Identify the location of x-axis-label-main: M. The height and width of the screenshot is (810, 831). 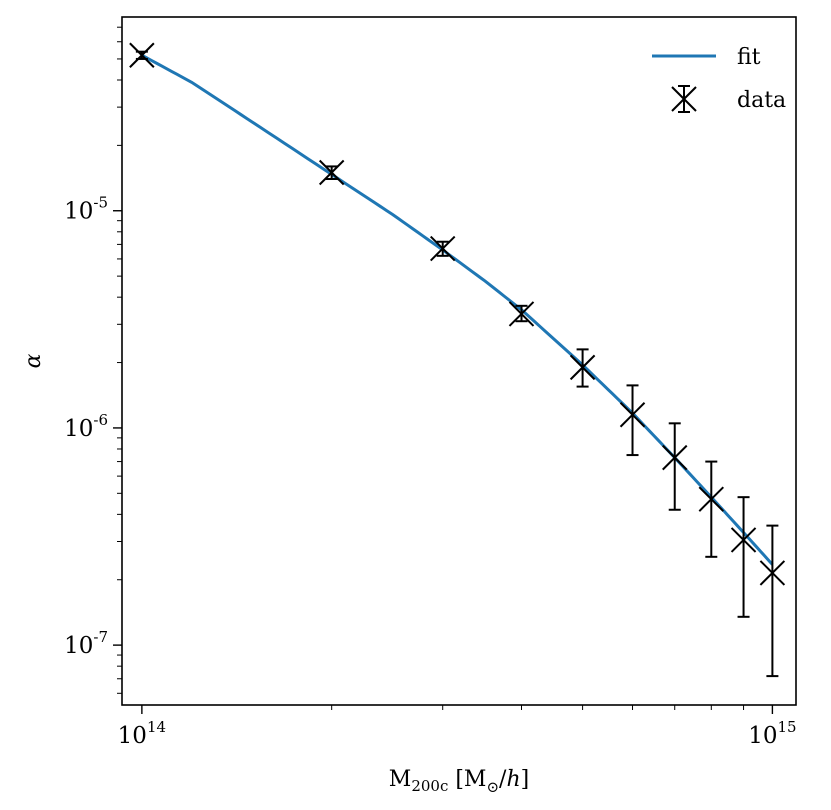
(400, 779).